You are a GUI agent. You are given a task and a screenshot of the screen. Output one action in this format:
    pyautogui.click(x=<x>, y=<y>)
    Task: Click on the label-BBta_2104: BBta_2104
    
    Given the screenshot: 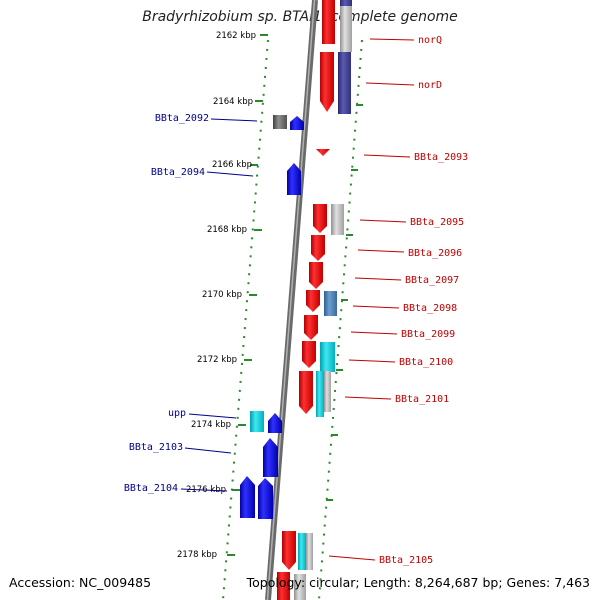 What is the action you would take?
    pyautogui.click(x=151, y=488)
    